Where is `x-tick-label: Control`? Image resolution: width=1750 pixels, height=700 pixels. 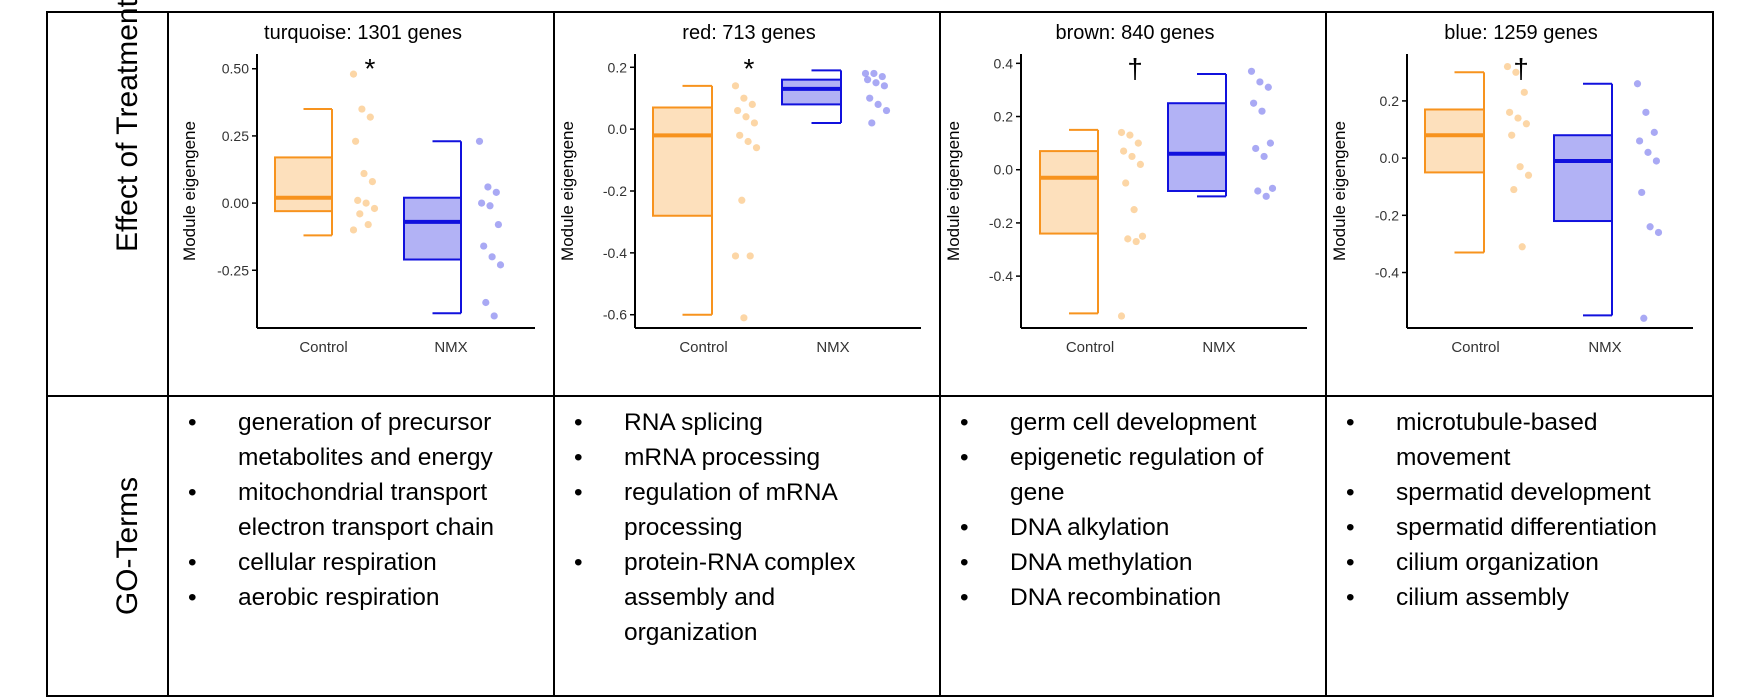 x-tick-label: Control is located at coordinates (323, 347).